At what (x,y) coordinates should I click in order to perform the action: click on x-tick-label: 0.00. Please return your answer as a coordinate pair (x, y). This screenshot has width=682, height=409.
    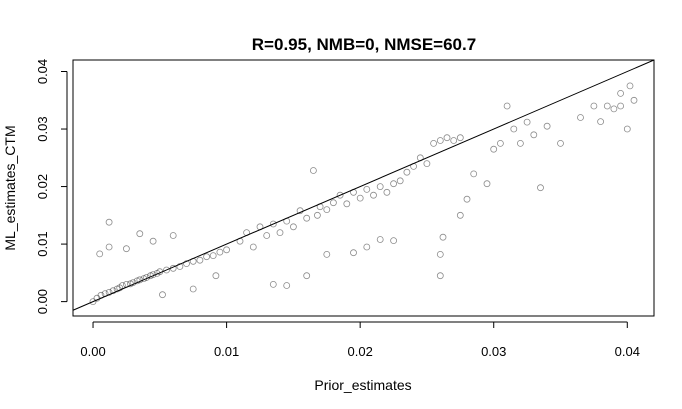
    Looking at the image, I should click on (92, 351).